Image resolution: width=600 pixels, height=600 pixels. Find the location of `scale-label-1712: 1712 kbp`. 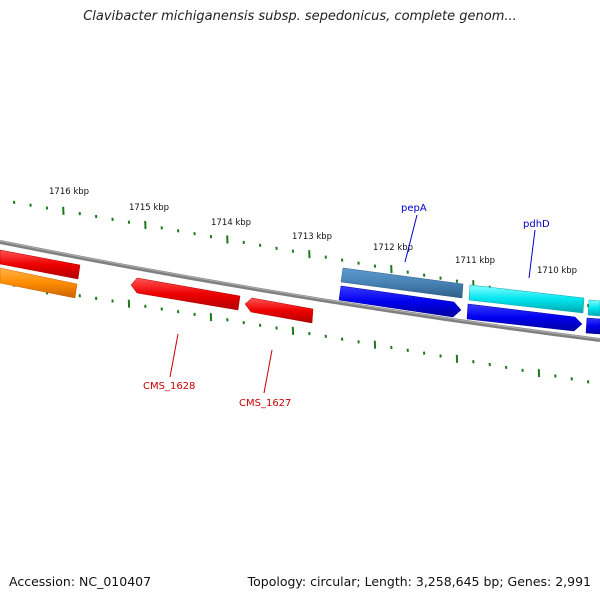

scale-label-1712: 1712 kbp is located at coordinates (393, 248).